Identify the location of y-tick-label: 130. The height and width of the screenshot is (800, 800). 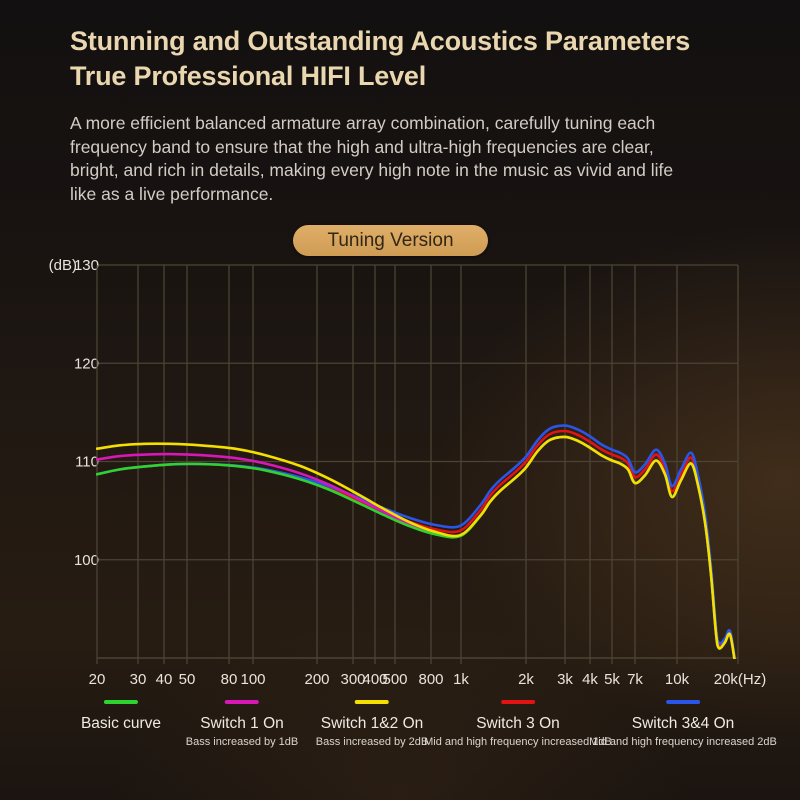
(86, 265).